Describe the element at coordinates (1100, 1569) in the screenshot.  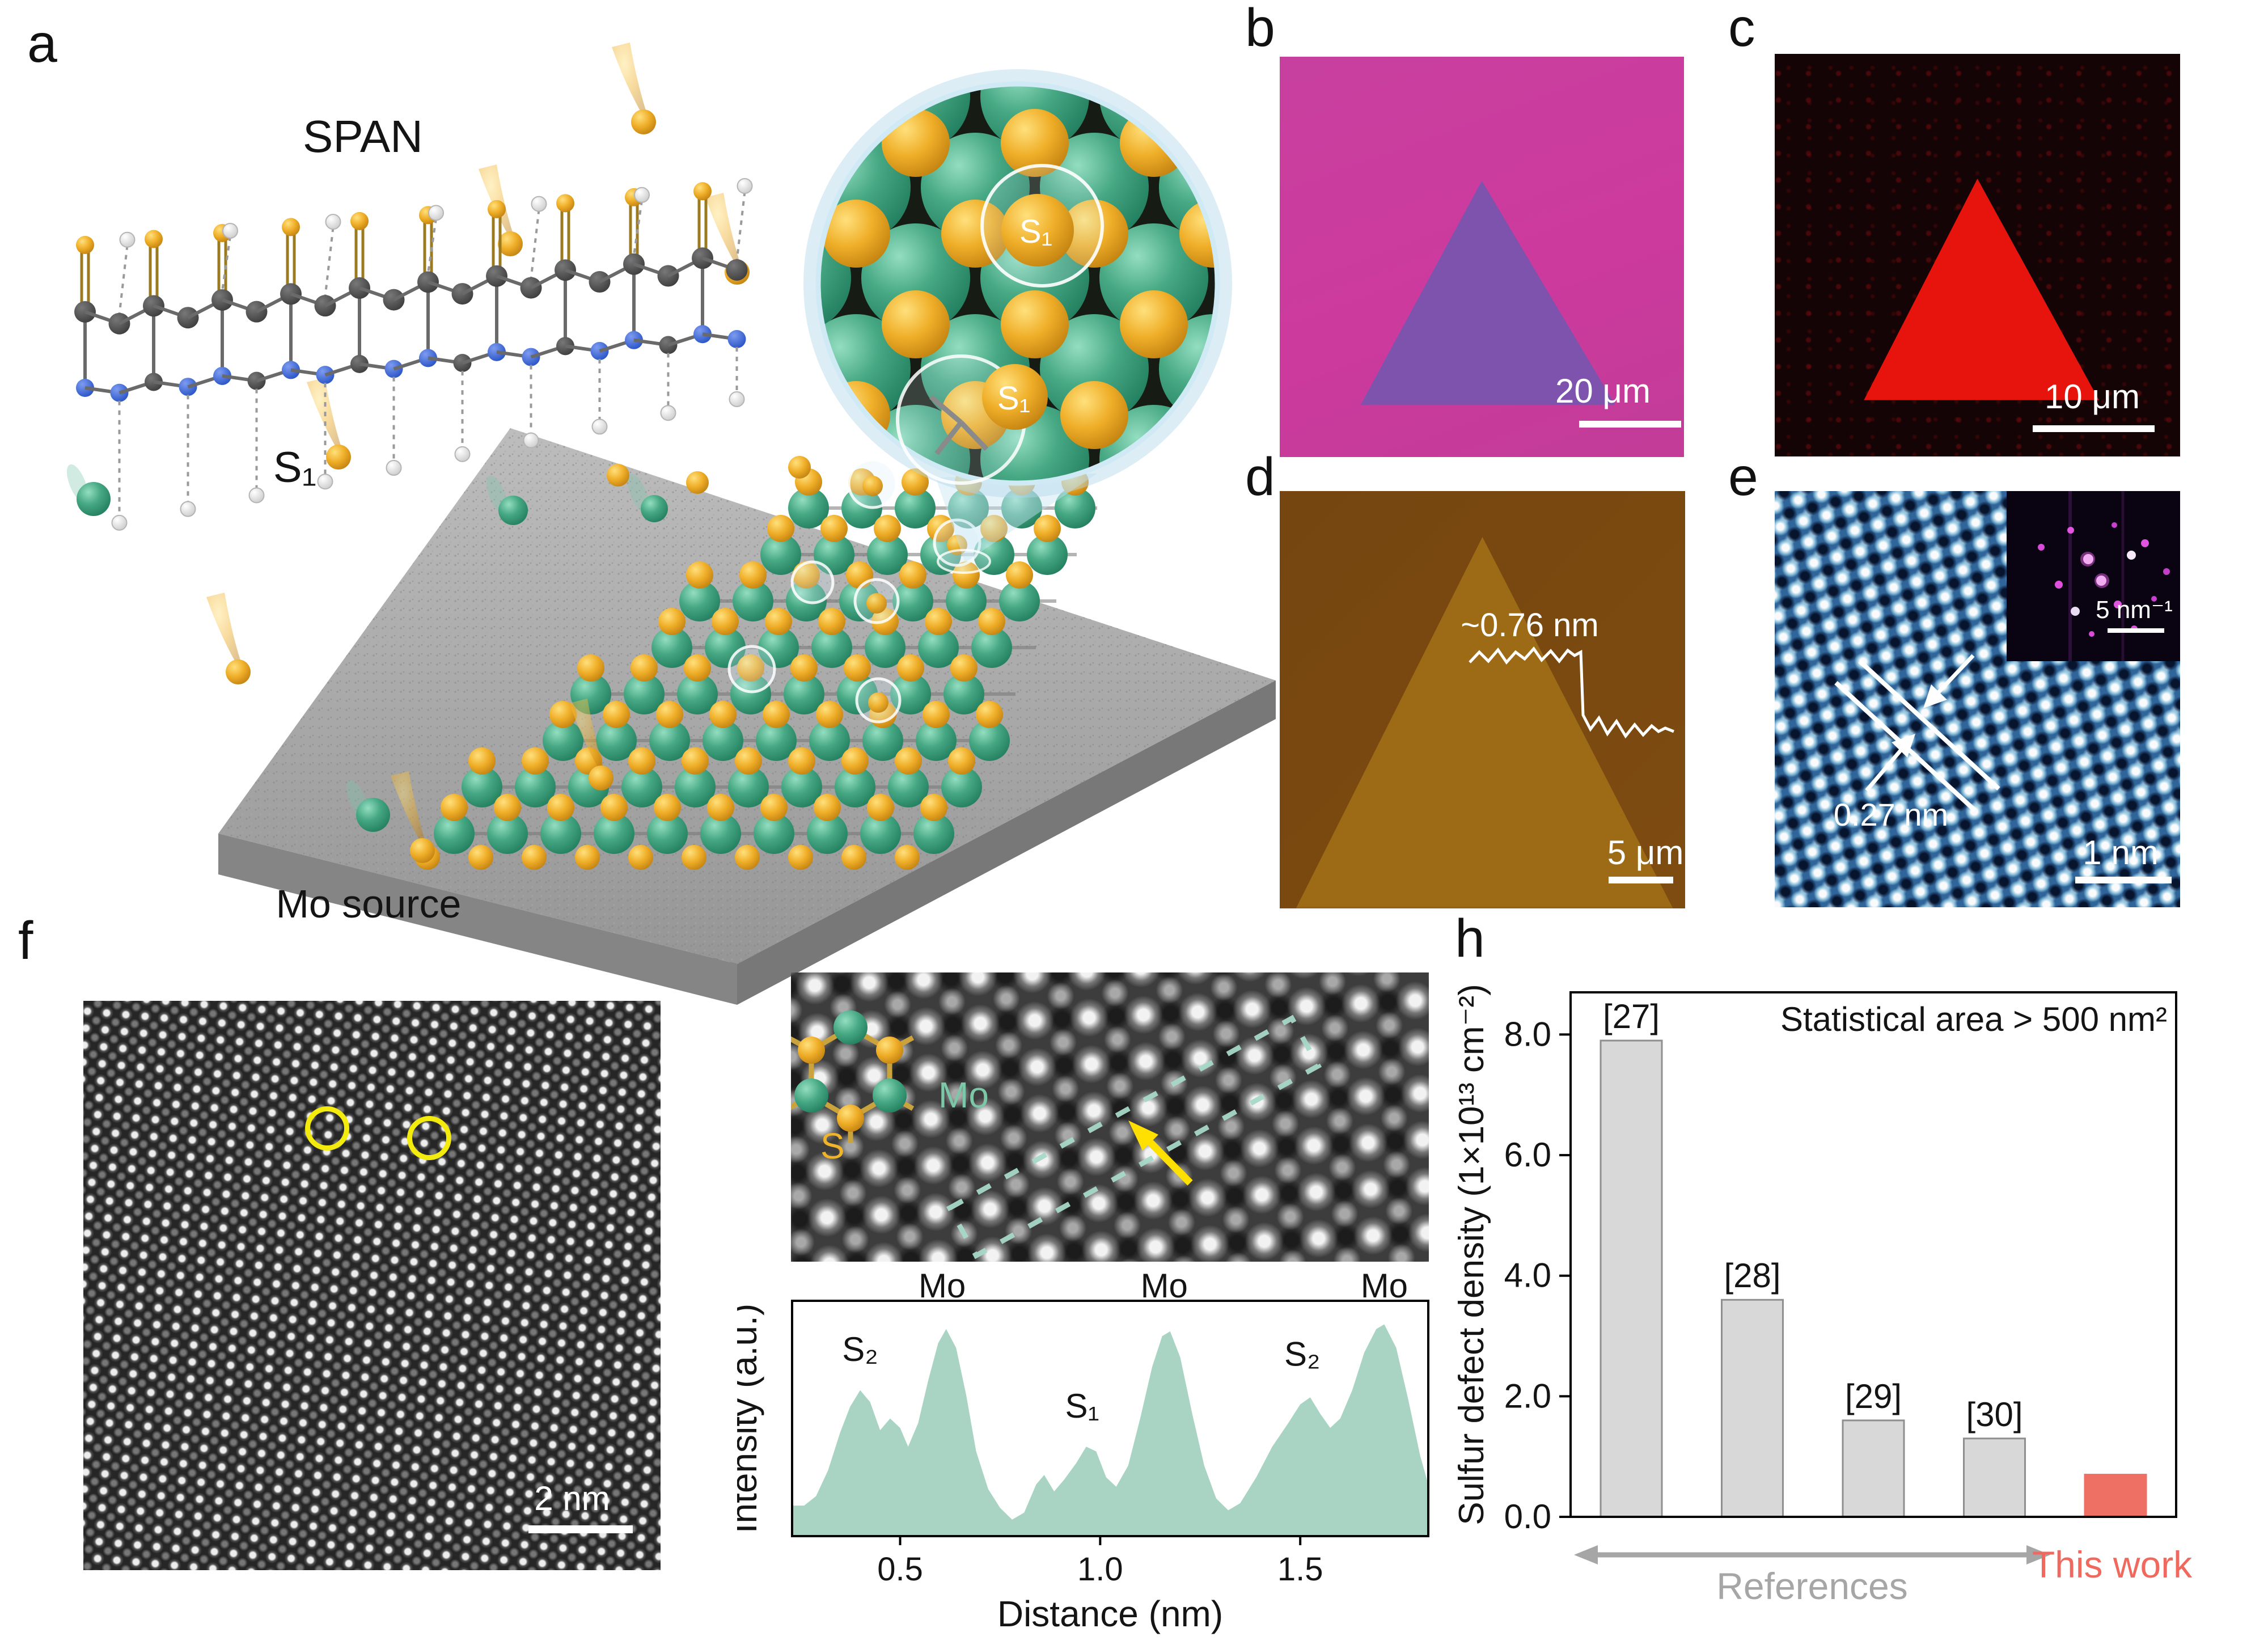
I see `x-tick-label: 1.0` at that location.